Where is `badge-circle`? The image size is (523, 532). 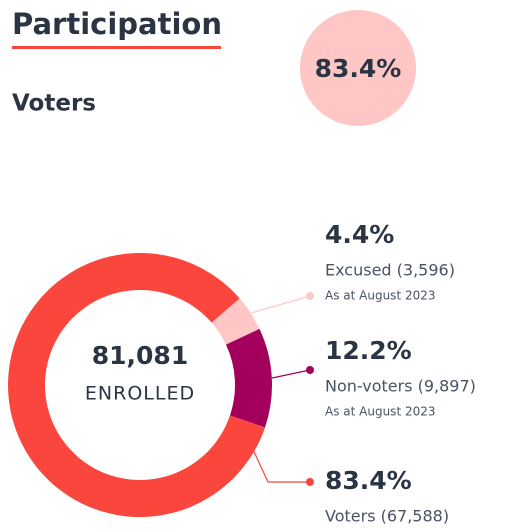
badge-circle is located at coordinates (358, 68).